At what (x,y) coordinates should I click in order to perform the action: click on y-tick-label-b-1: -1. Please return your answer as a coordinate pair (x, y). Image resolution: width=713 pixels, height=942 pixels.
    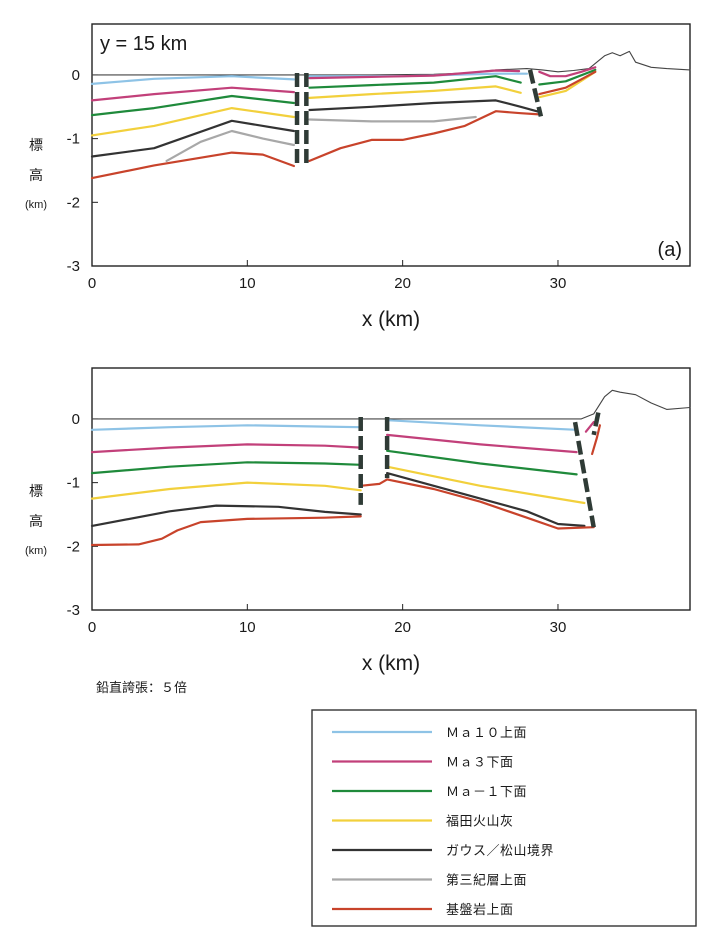
    Looking at the image, I should click on (73, 483).